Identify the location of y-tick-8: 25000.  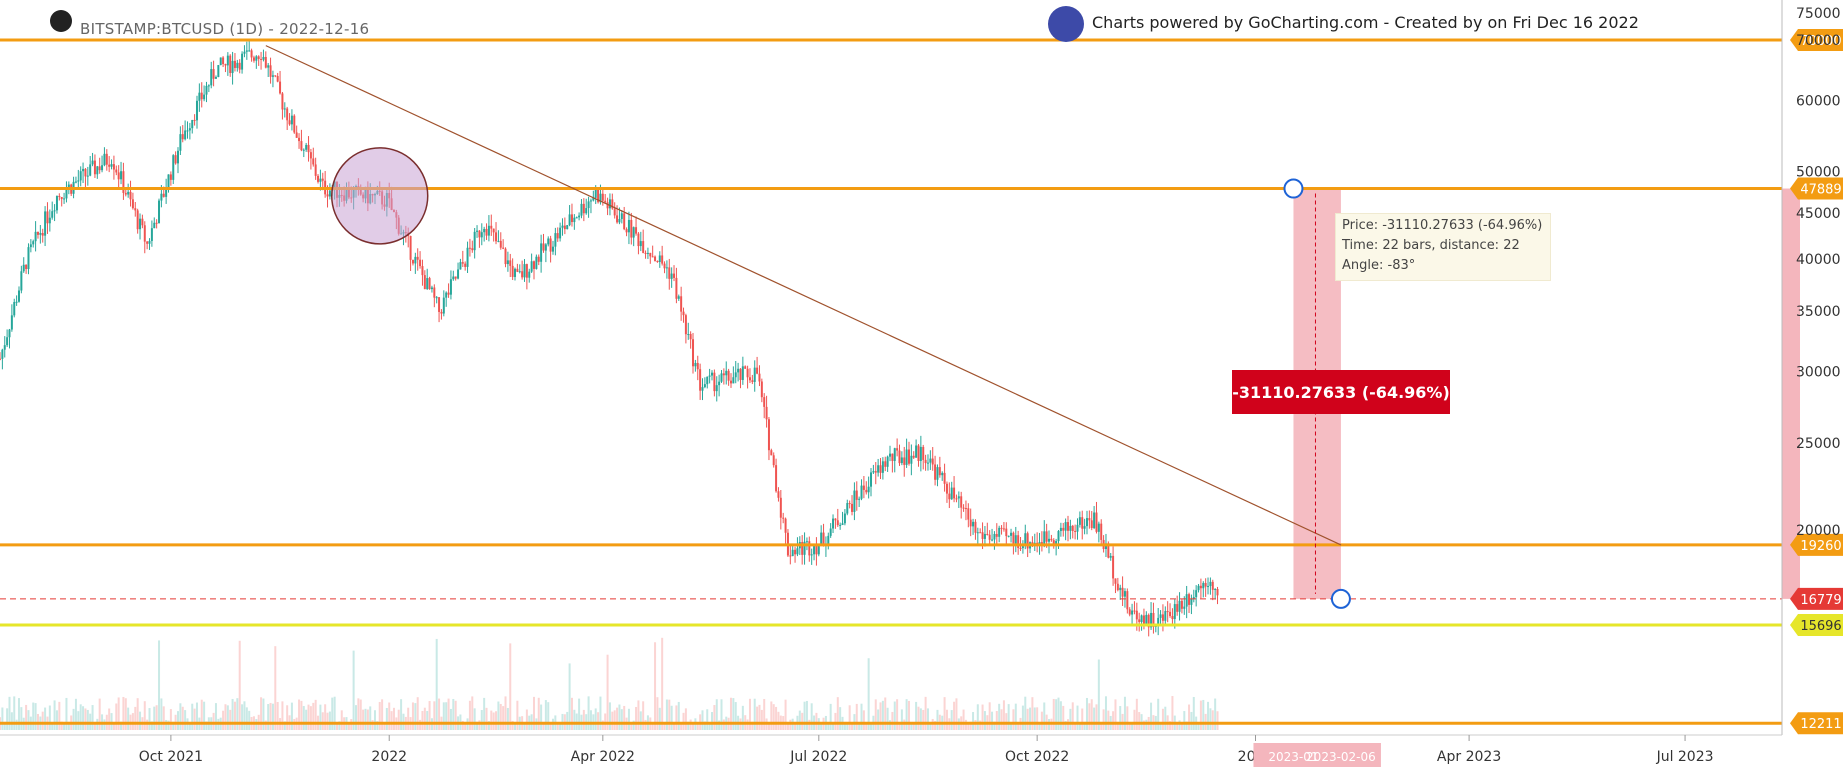
(1818, 444).